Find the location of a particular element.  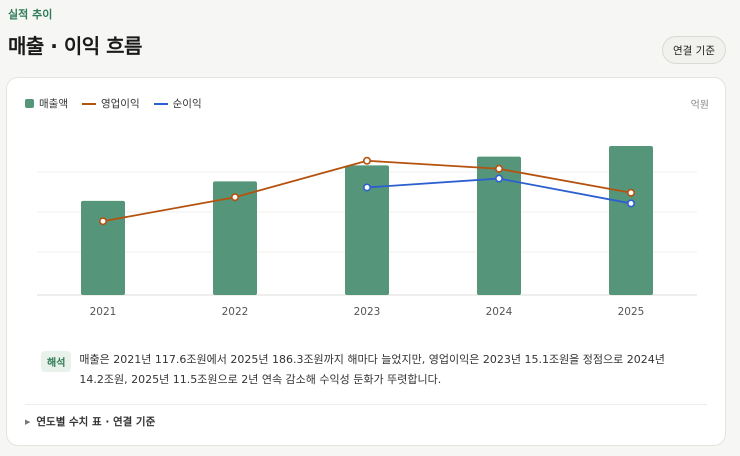

point-net-income-2025 is located at coordinates (630, 203).